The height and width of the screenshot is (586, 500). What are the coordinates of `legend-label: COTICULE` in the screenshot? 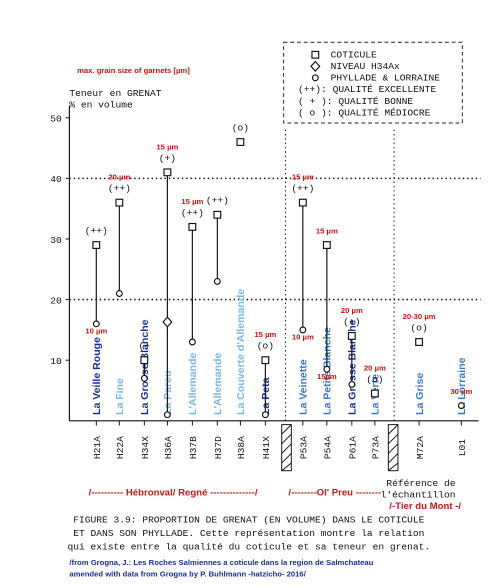 It's located at (354, 55).